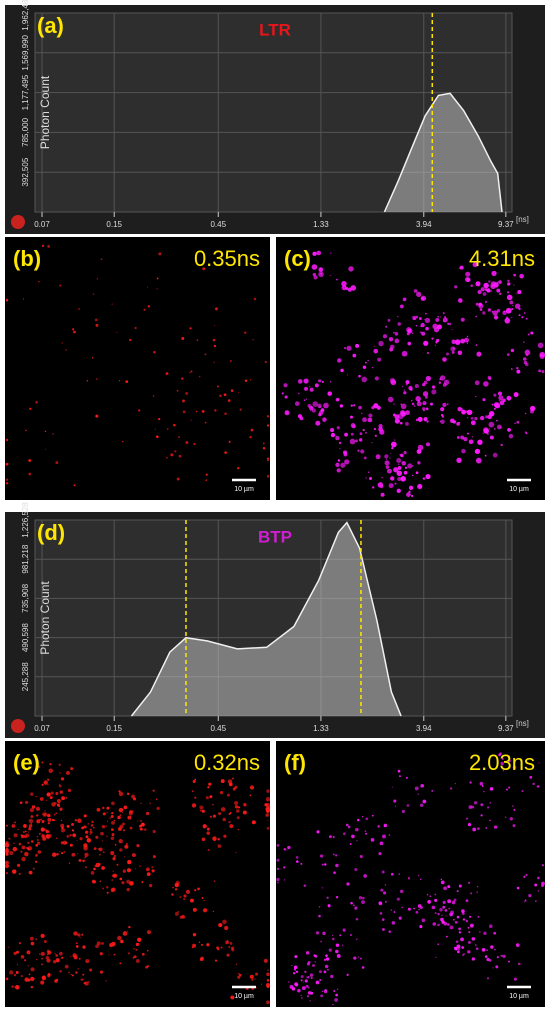 The image size is (550, 1011). Describe the element at coordinates (244, 489) in the screenshot. I see `scale-bar-label: 10 µm` at that location.